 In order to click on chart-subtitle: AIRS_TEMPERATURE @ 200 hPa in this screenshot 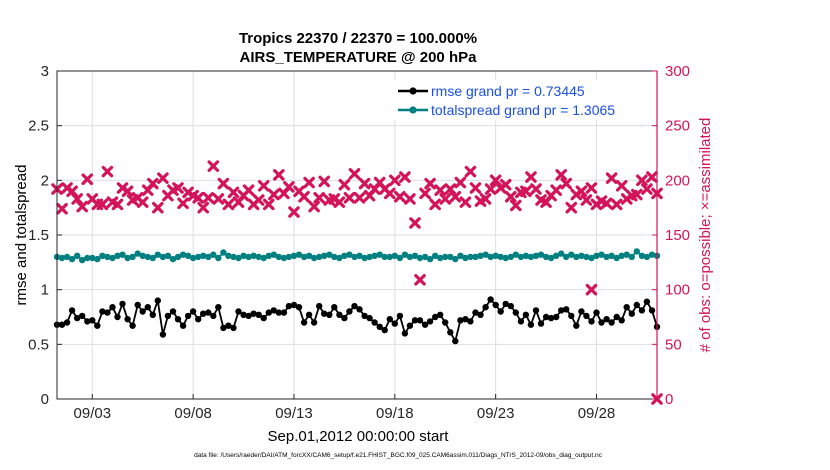, I will do `click(359, 57)`.